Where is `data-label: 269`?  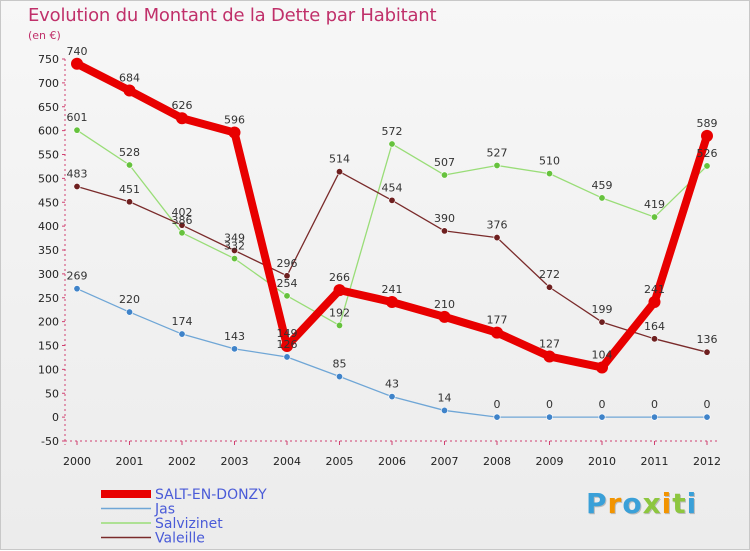
data-label: 269 is located at coordinates (77, 276).